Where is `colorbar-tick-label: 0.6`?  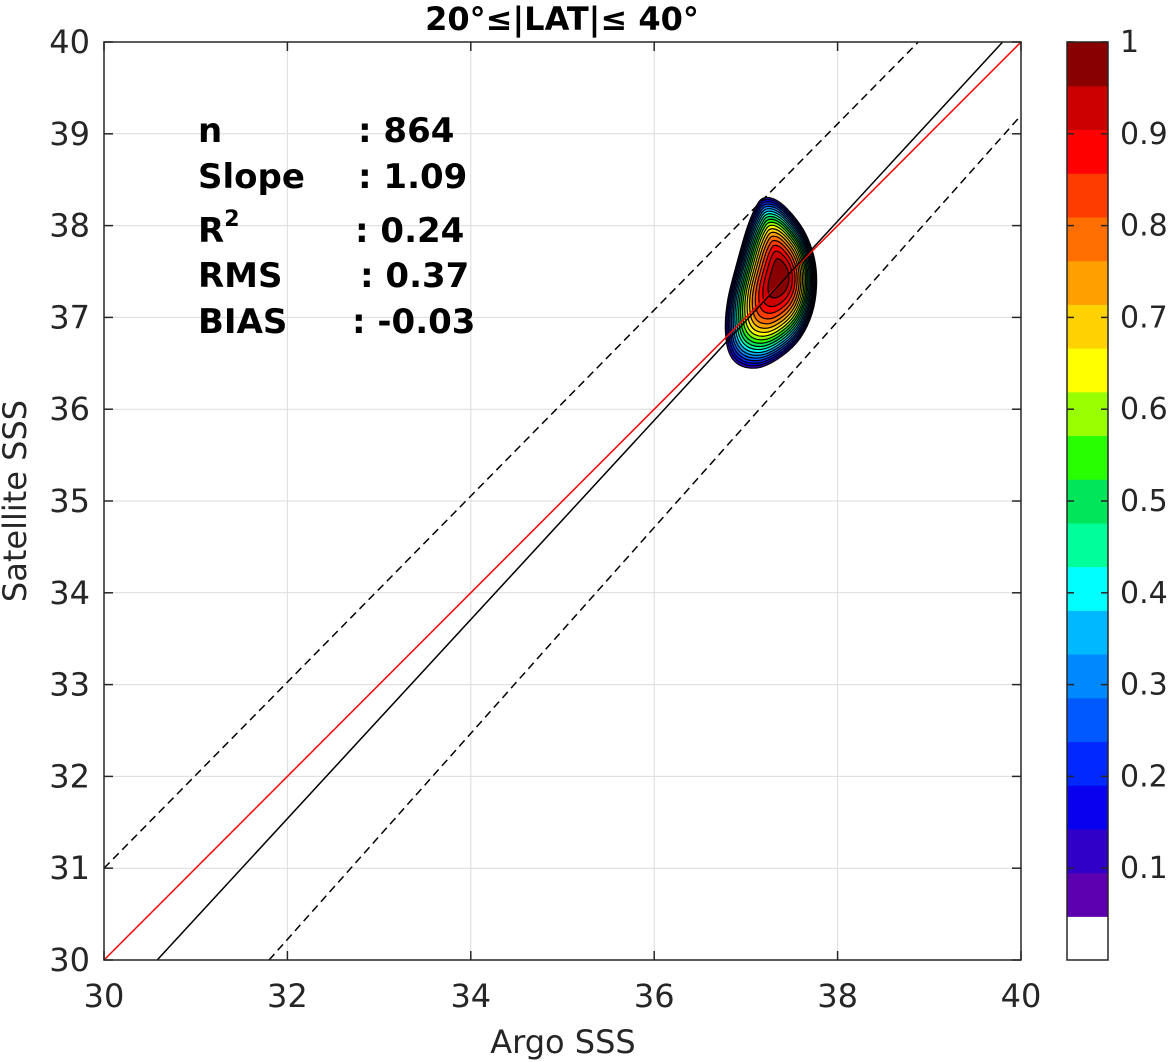
colorbar-tick-label: 0.6 is located at coordinates (1144, 409).